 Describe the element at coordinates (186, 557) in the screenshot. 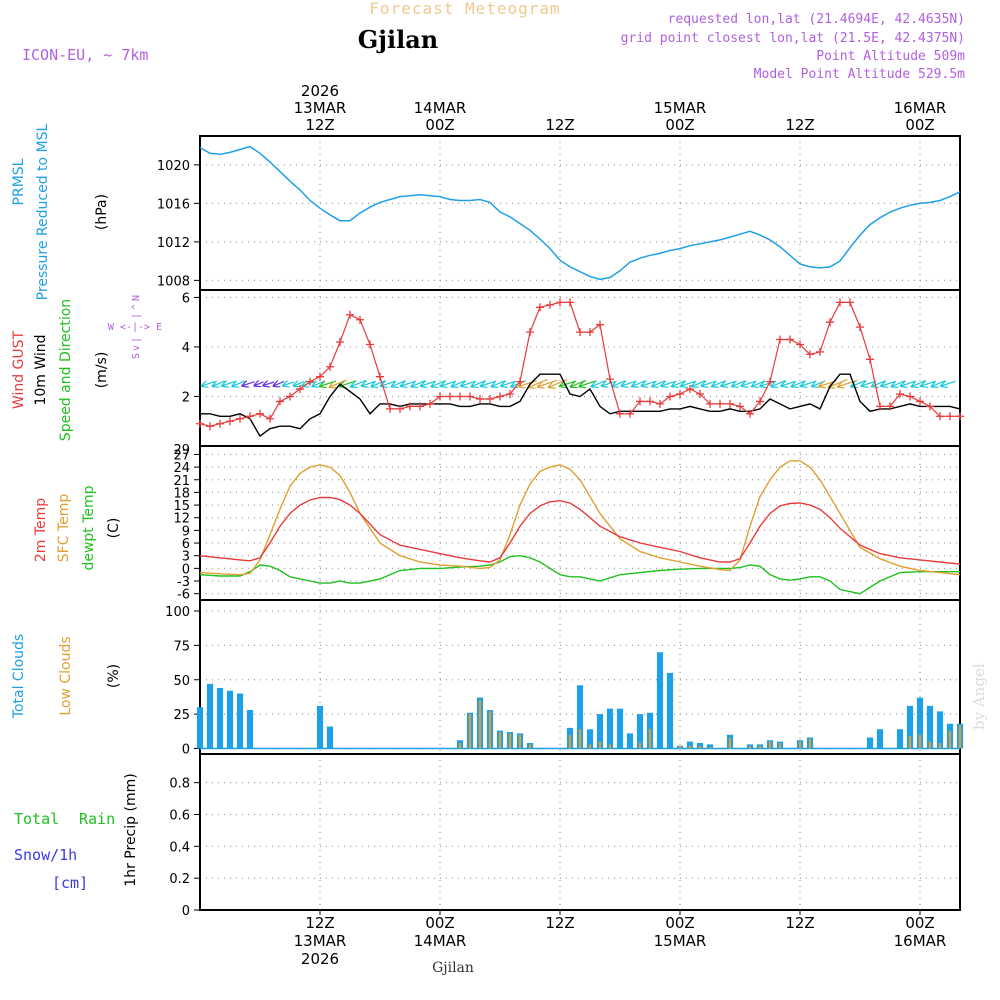

I see `temperature-ytick-label: 3` at that location.